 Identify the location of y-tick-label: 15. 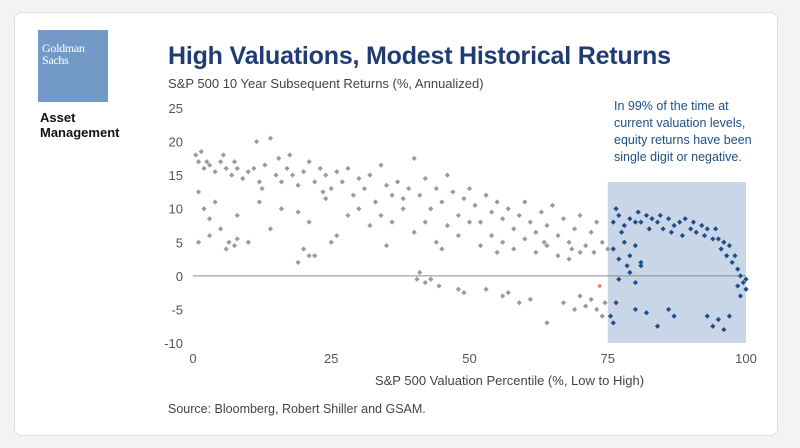
(176, 175).